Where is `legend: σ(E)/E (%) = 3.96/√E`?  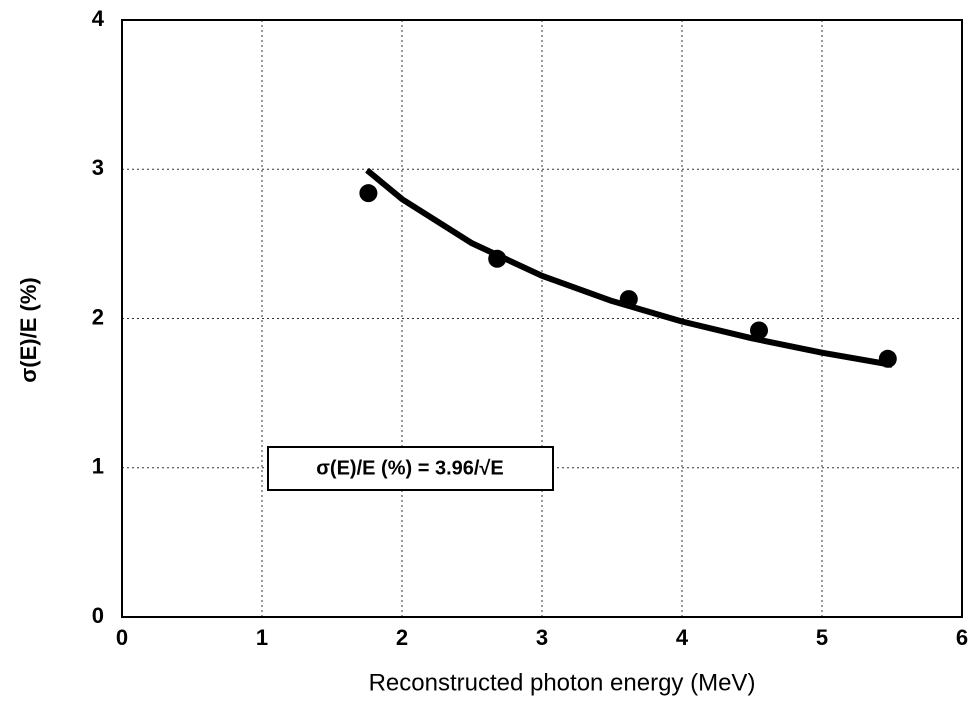
legend: σ(E)/E (%) = 3.96/√E is located at coordinates (410, 468).